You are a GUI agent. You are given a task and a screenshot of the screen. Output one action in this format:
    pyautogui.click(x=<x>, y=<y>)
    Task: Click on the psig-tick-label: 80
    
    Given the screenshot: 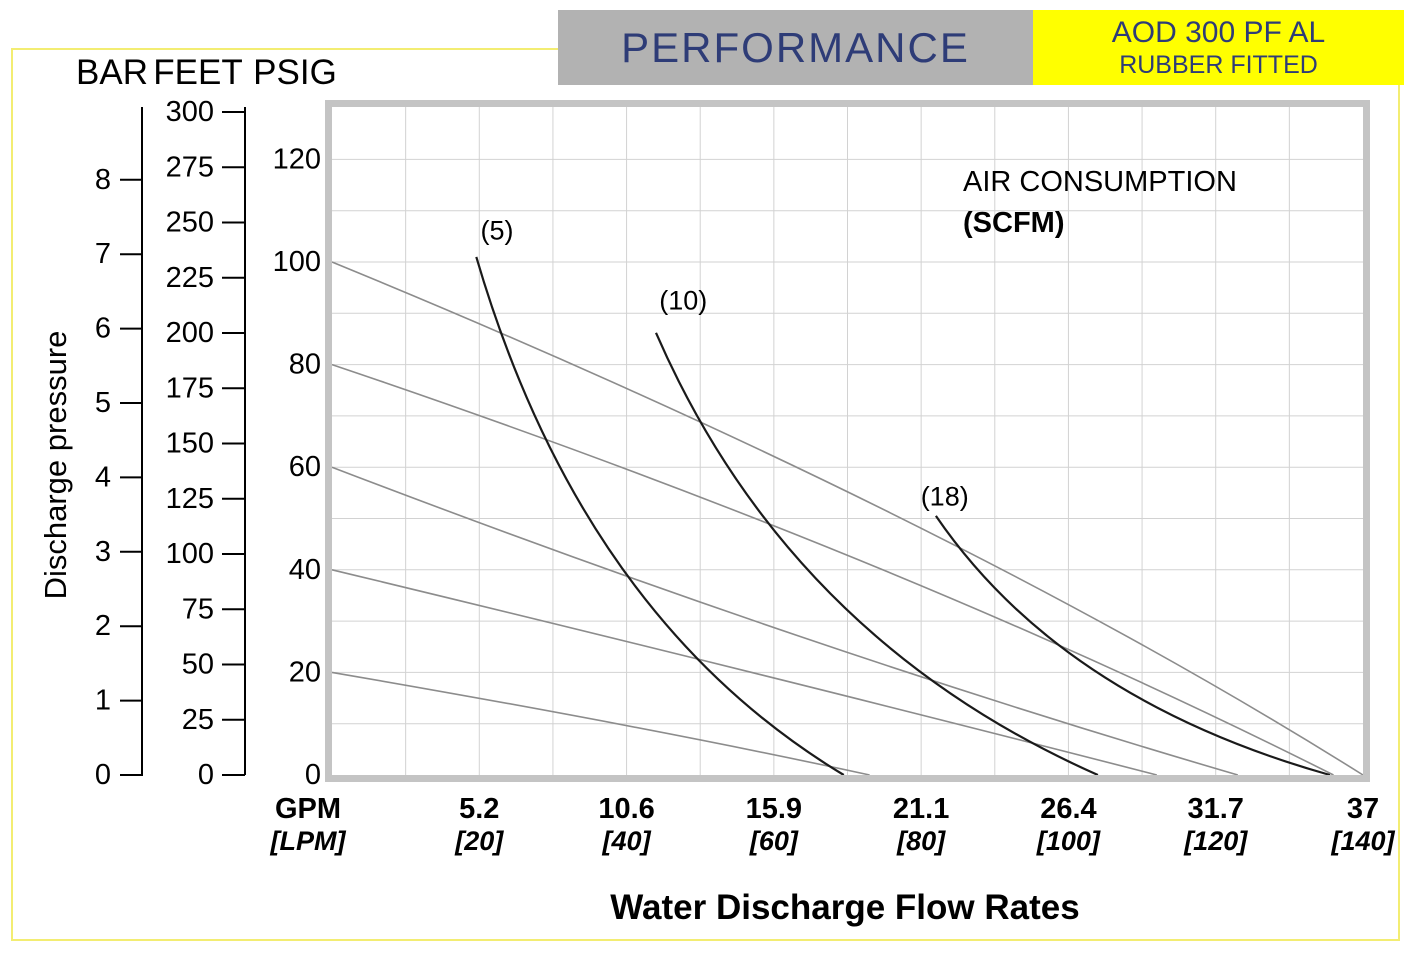 What is the action you would take?
    pyautogui.click(x=305, y=365)
    